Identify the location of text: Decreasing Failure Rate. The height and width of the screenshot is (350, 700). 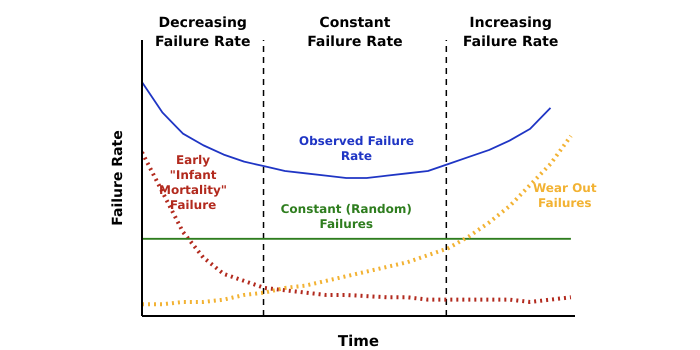
(203, 33).